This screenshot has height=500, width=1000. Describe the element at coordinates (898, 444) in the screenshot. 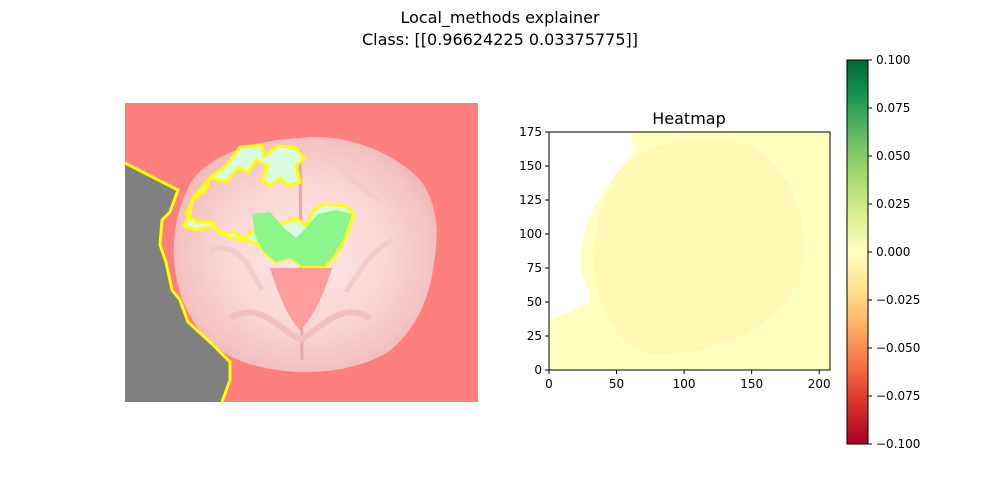

I see `colorbar-tick-label: −0.100` at that location.